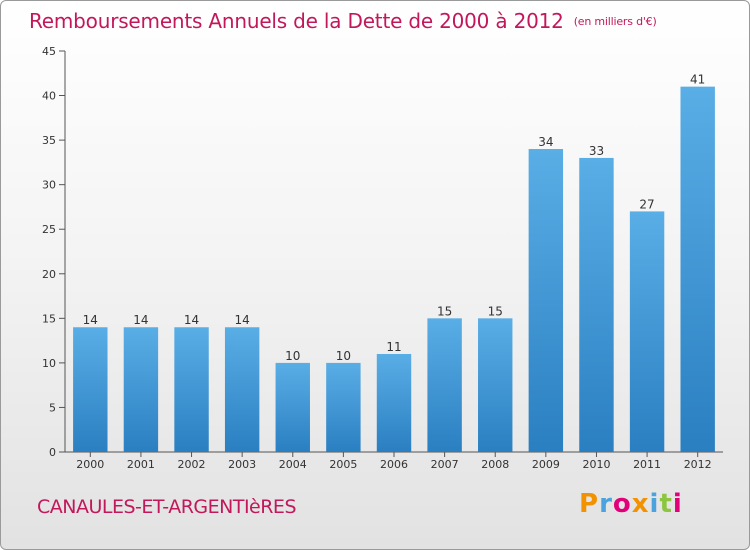 The height and width of the screenshot is (550, 750). What do you see at coordinates (606, 504) in the screenshot?
I see `logo-letter: r` at bounding box center [606, 504].